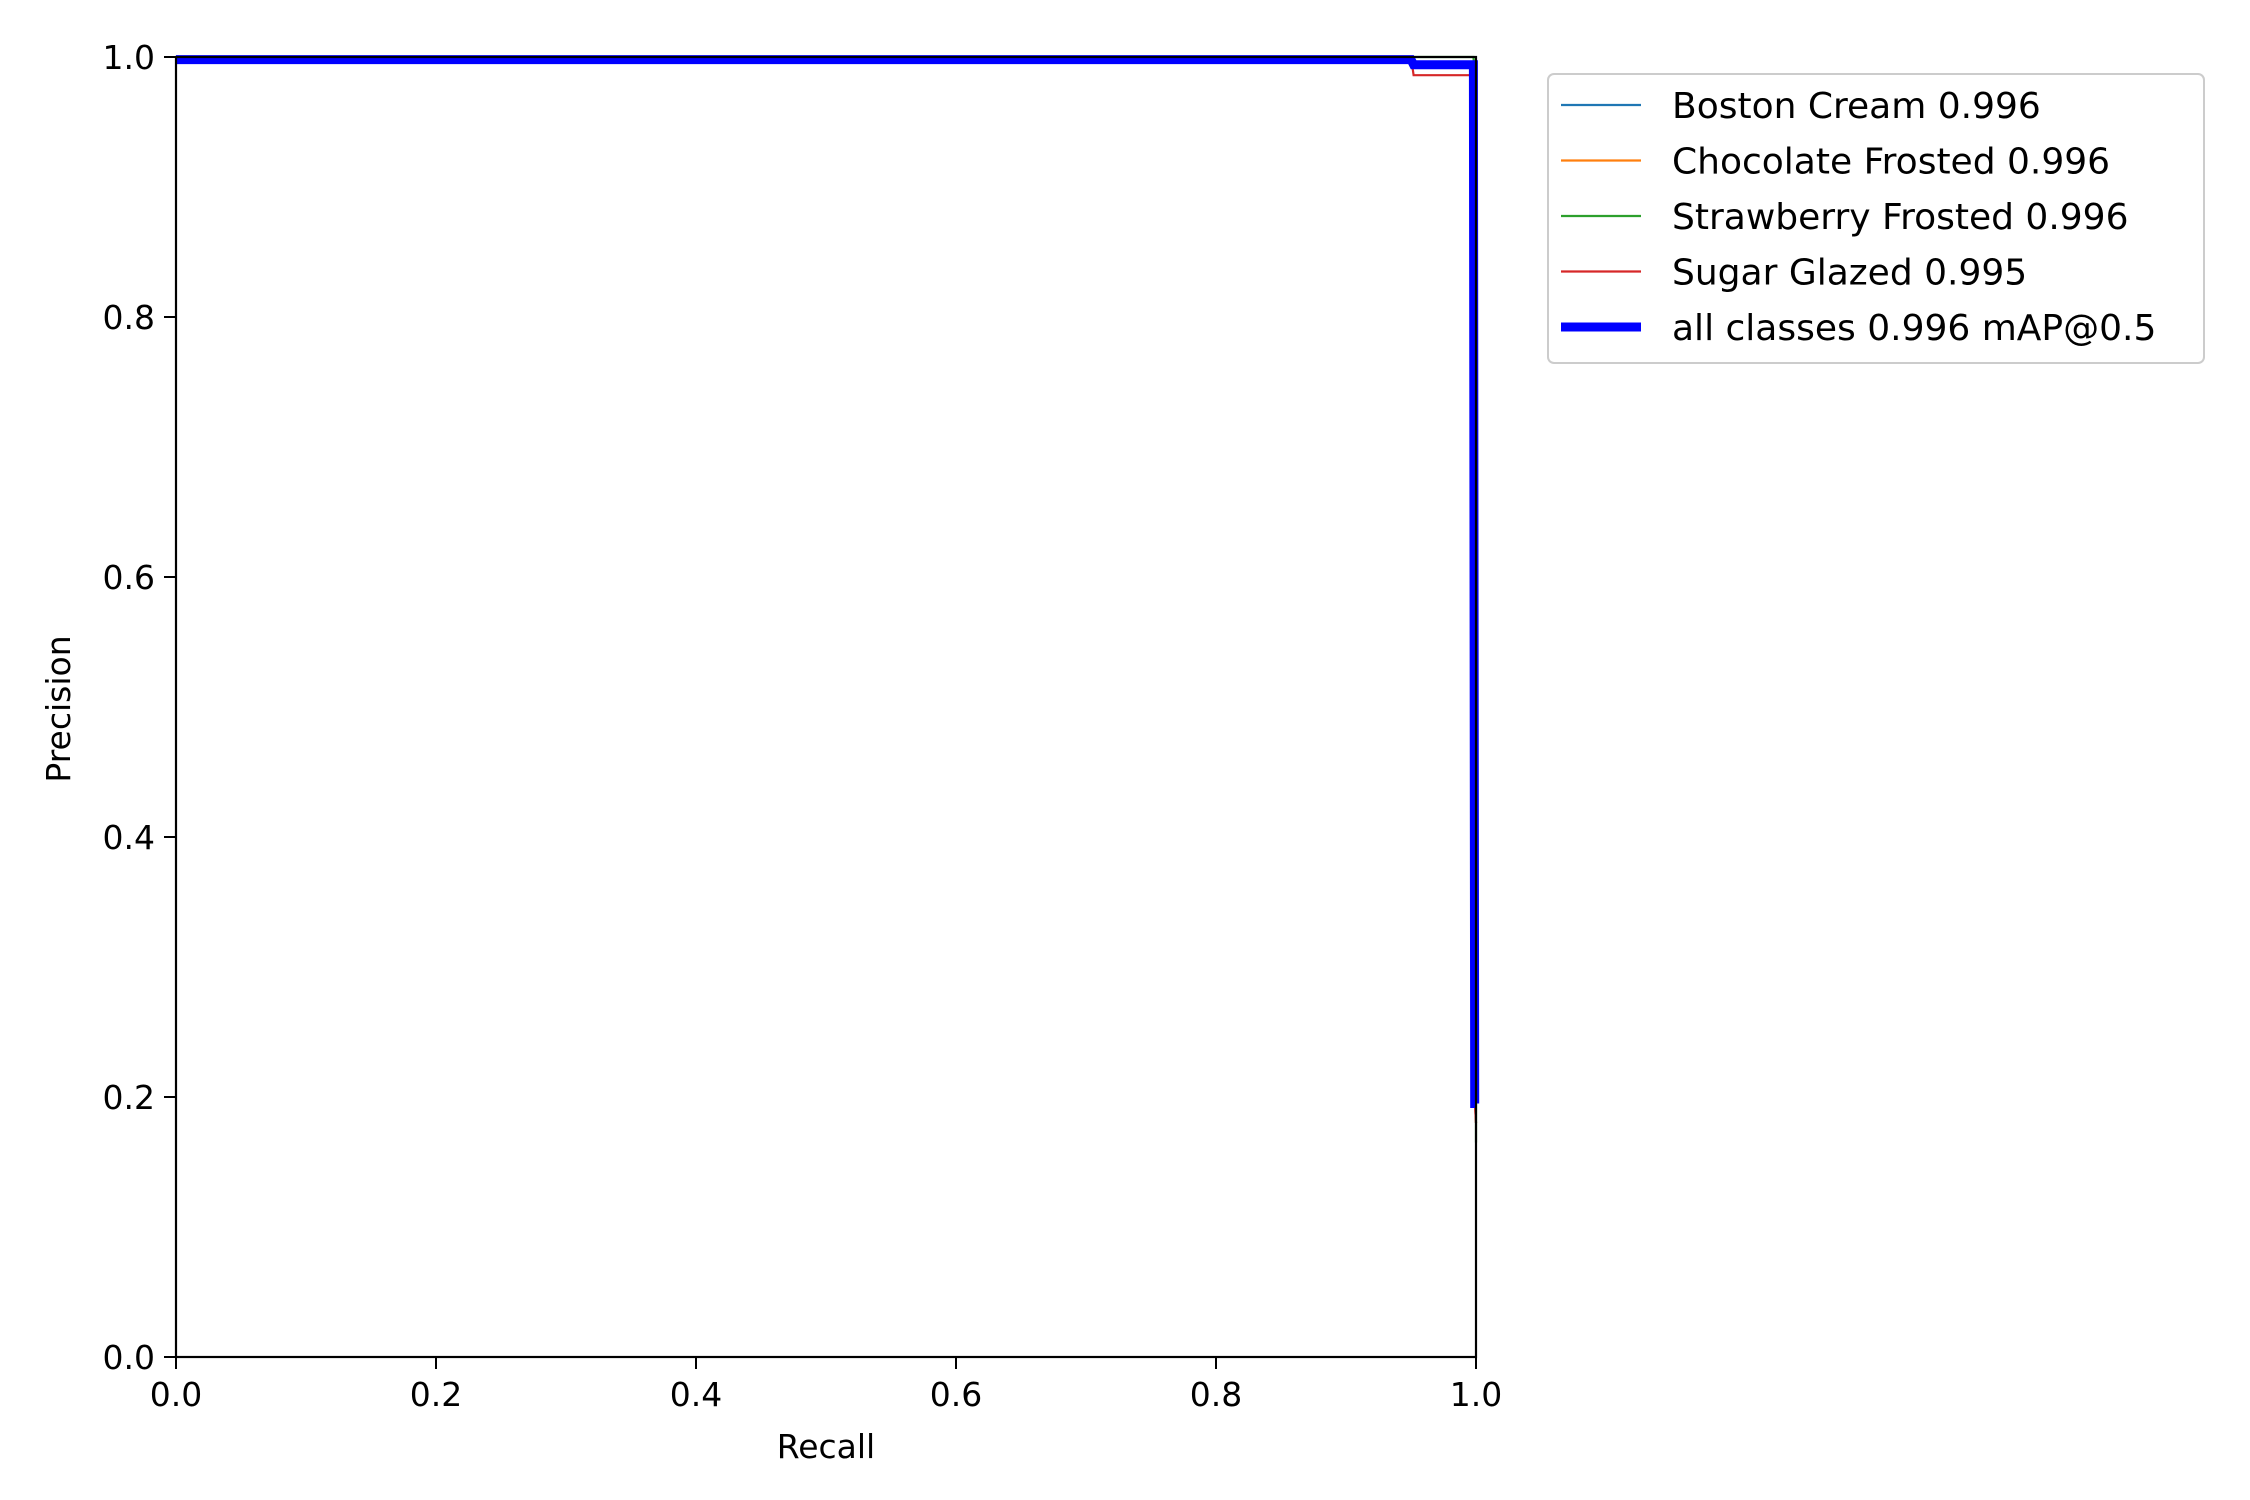 The height and width of the screenshot is (1500, 2250). Describe the element at coordinates (129, 317) in the screenshot. I see `y-tick-label: 0.8` at that location.